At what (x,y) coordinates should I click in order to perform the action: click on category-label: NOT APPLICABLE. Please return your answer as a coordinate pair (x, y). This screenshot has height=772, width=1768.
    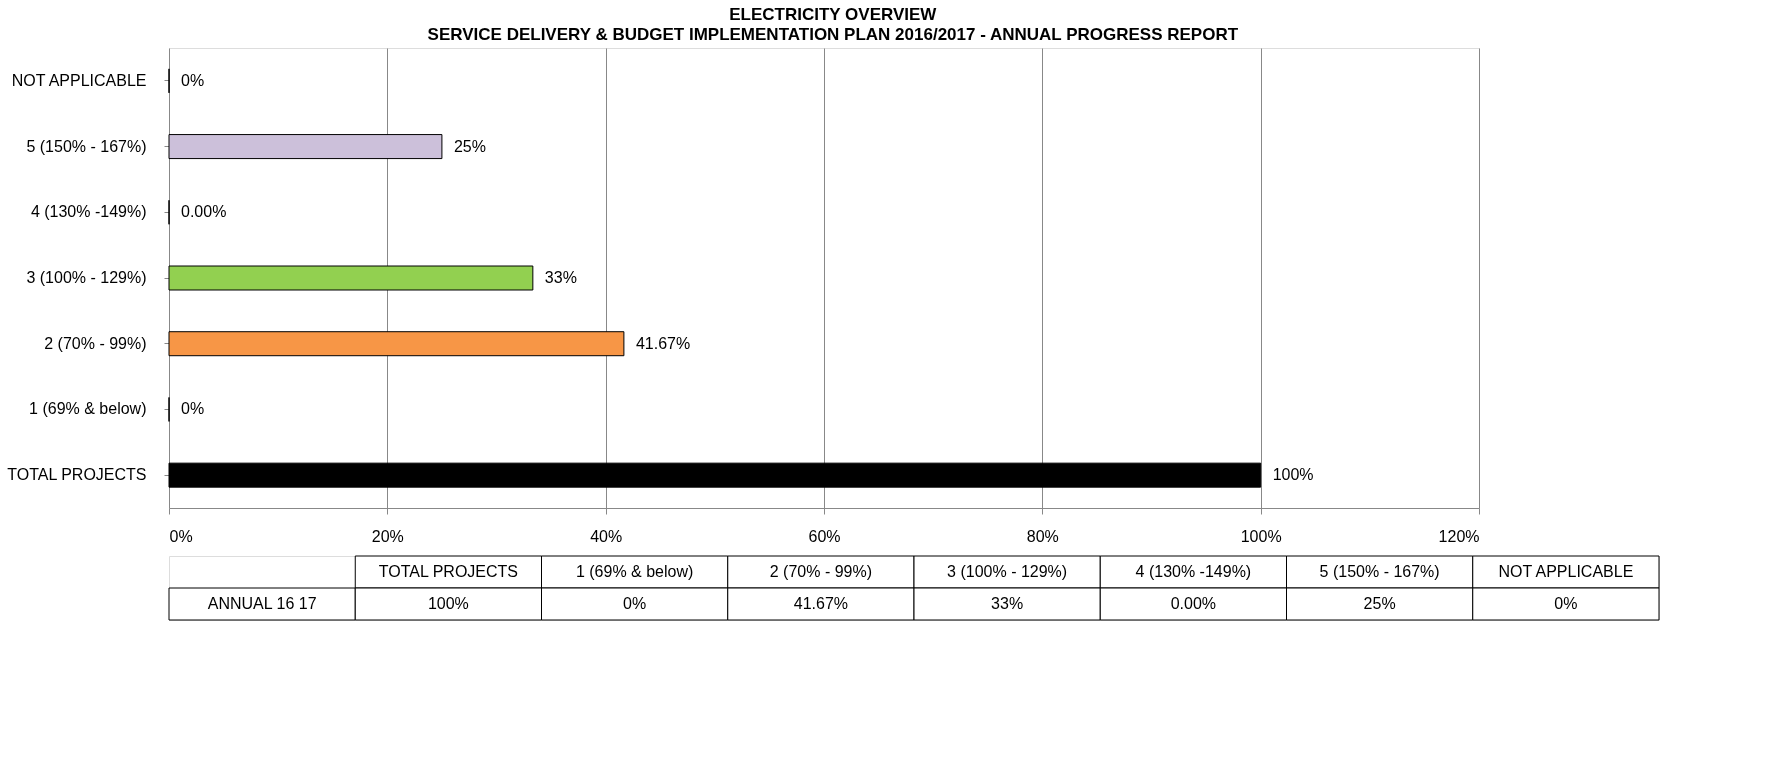
    Looking at the image, I should click on (1566, 571).